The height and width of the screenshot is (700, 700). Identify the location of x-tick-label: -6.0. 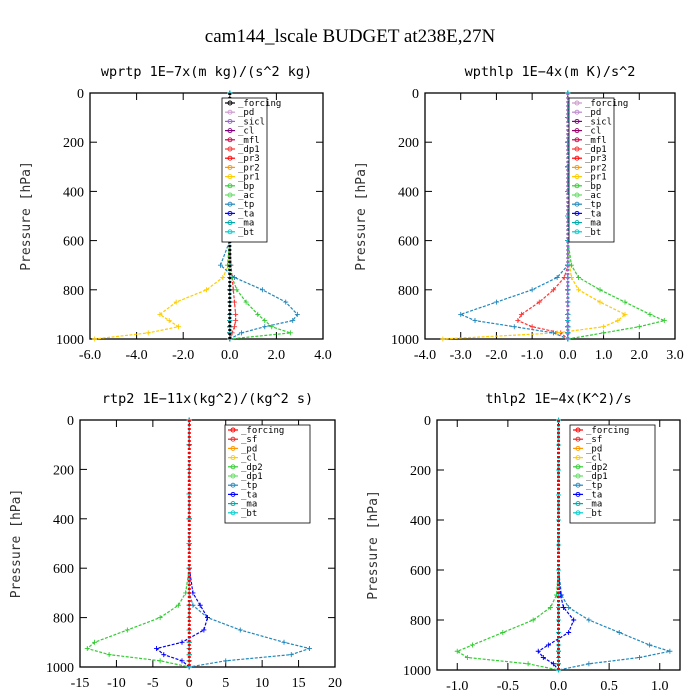
(90, 355).